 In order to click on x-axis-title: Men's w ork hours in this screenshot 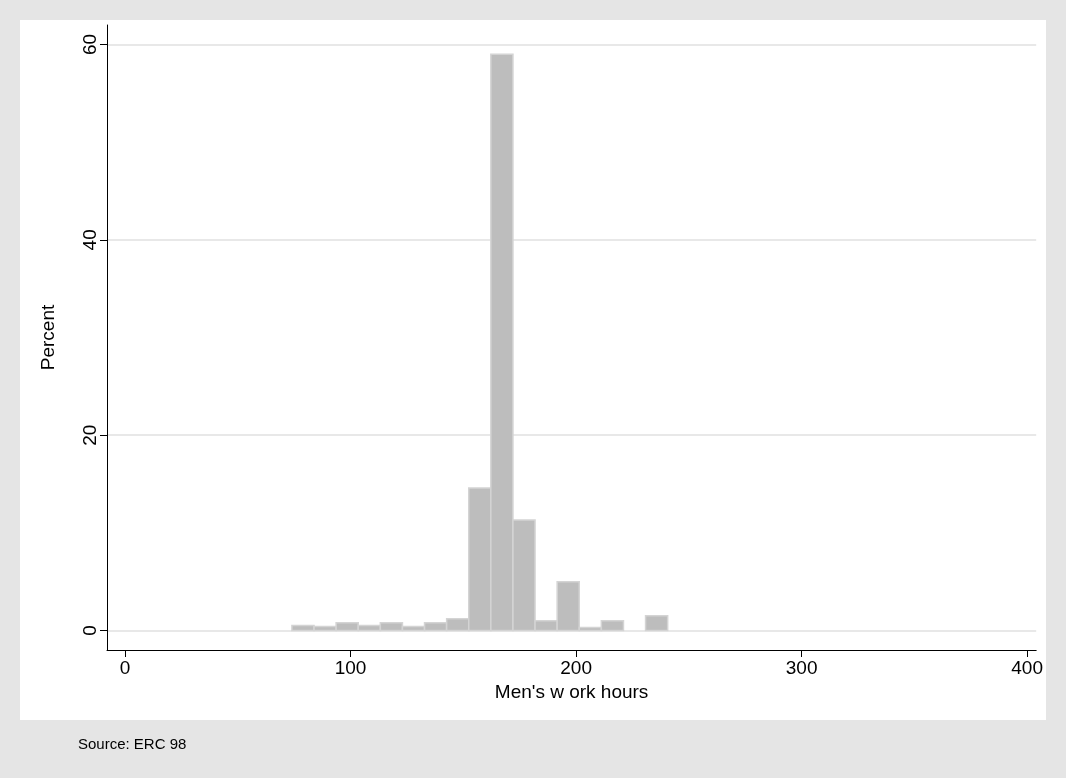, I will do `click(571, 691)`.